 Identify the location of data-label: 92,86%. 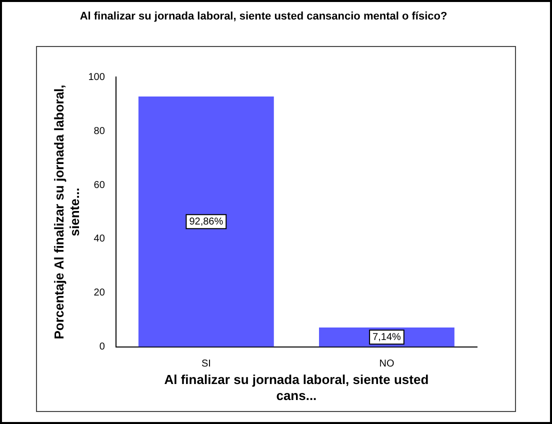
(206, 222).